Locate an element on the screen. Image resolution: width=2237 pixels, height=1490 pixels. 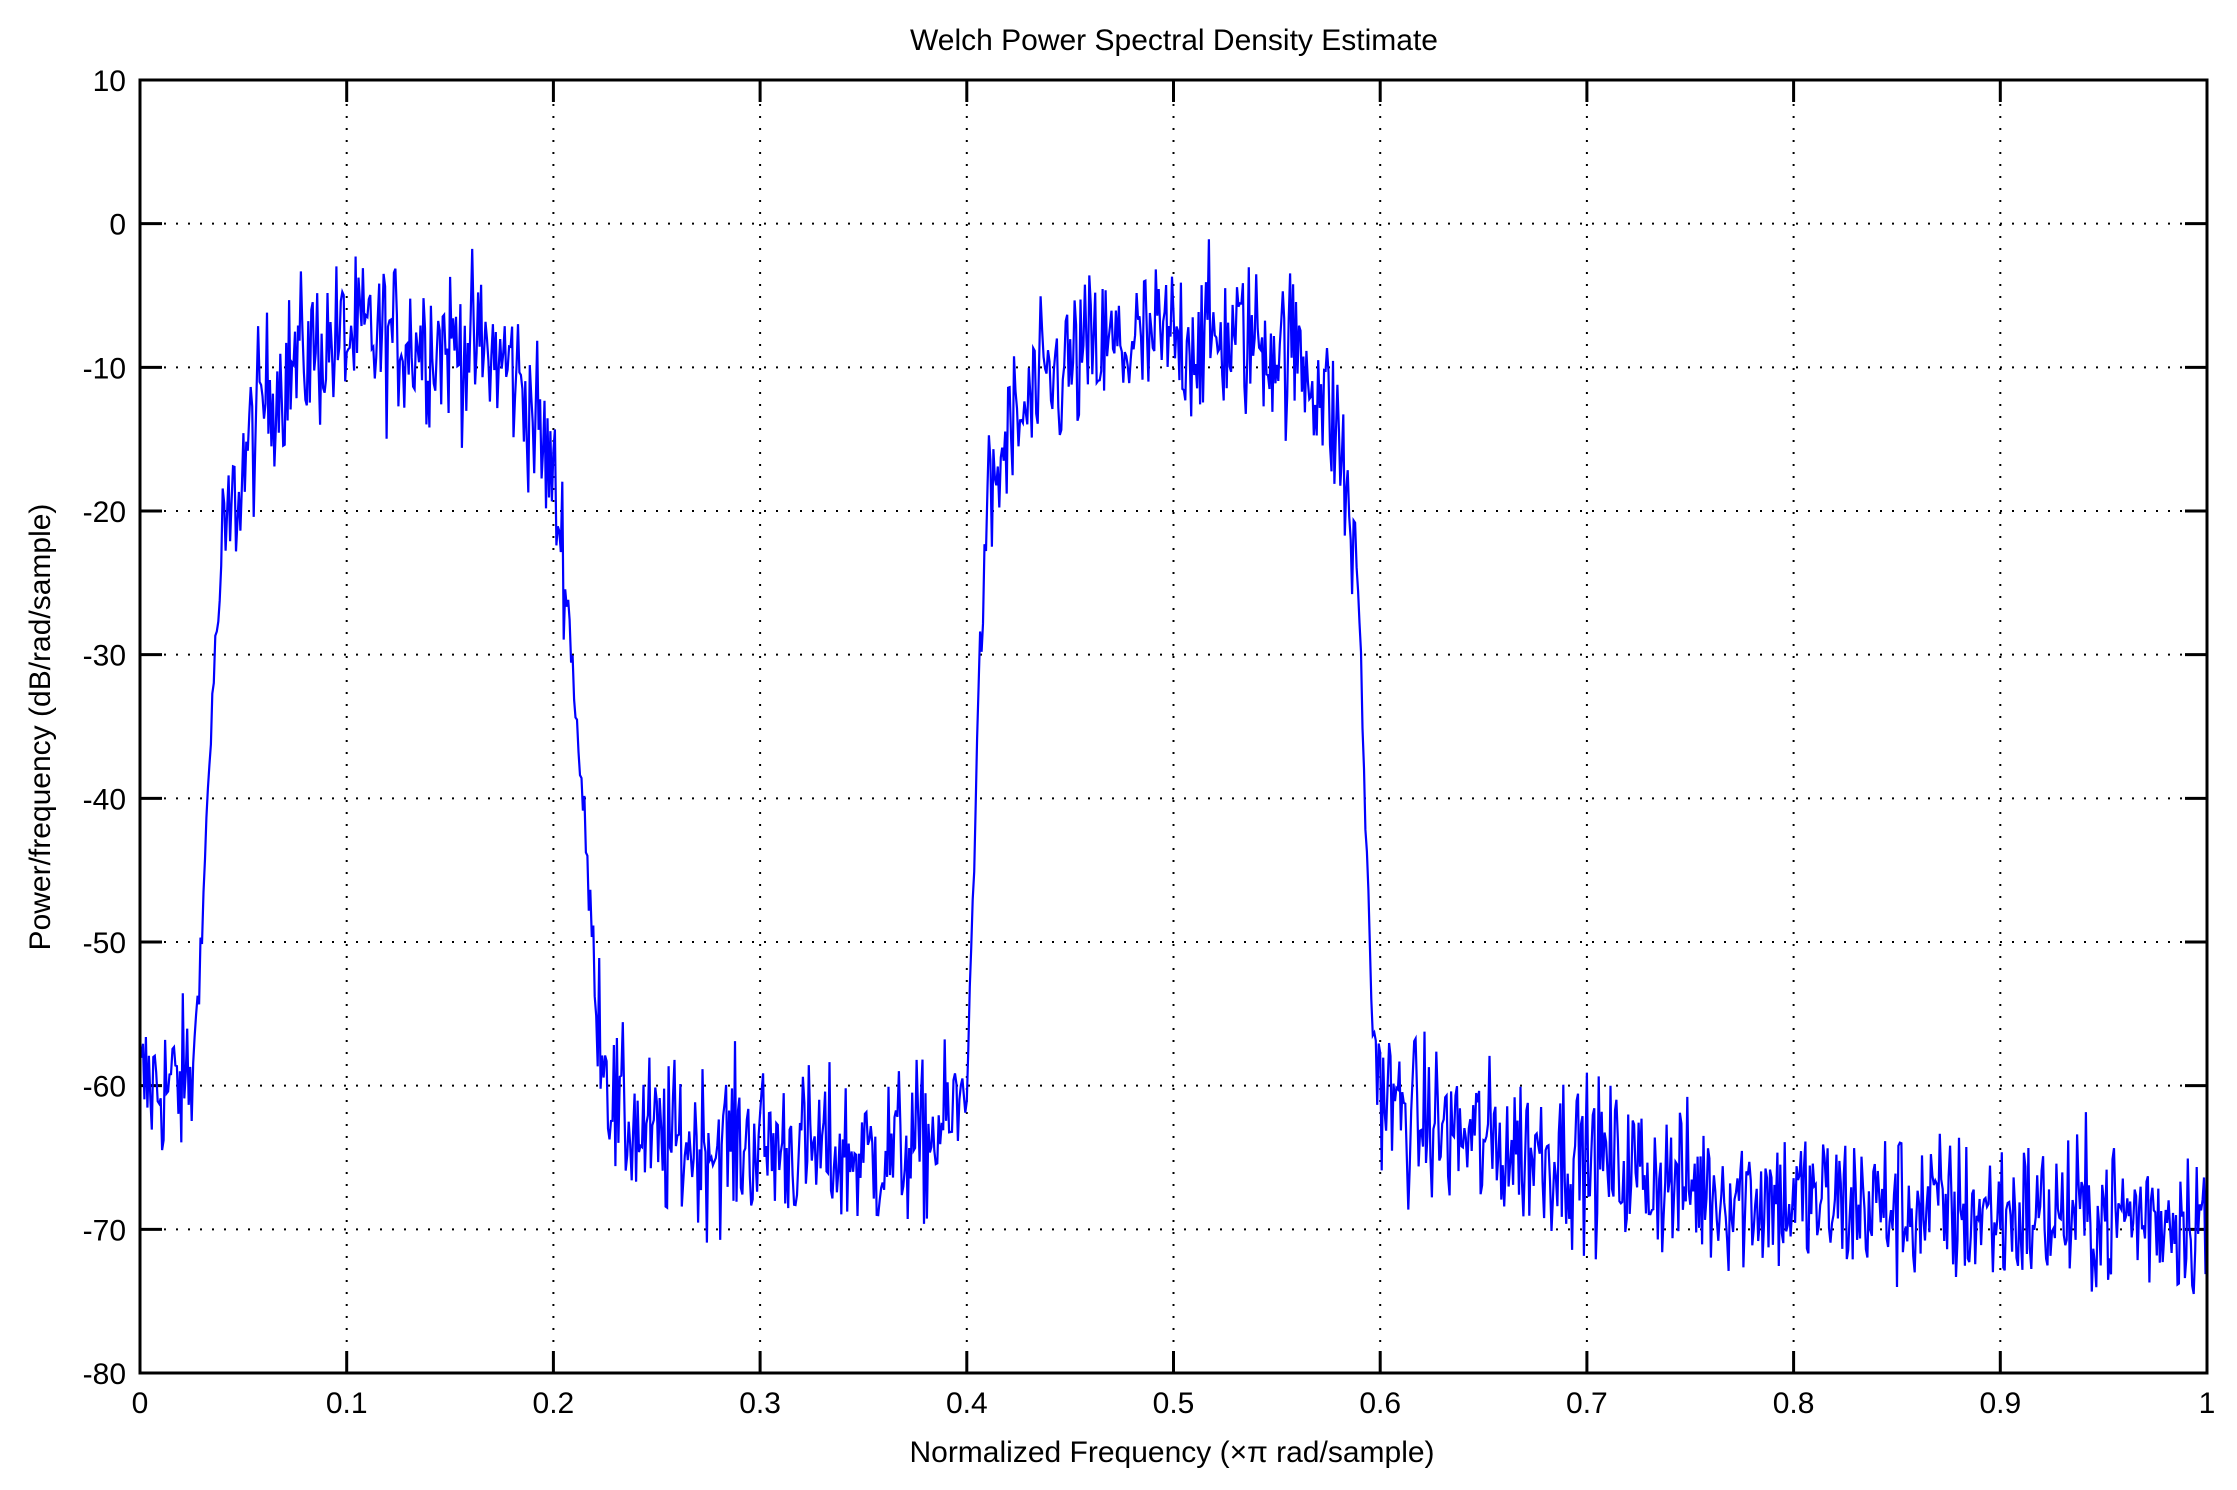
y-tick-label: -70 is located at coordinates (104, 1230).